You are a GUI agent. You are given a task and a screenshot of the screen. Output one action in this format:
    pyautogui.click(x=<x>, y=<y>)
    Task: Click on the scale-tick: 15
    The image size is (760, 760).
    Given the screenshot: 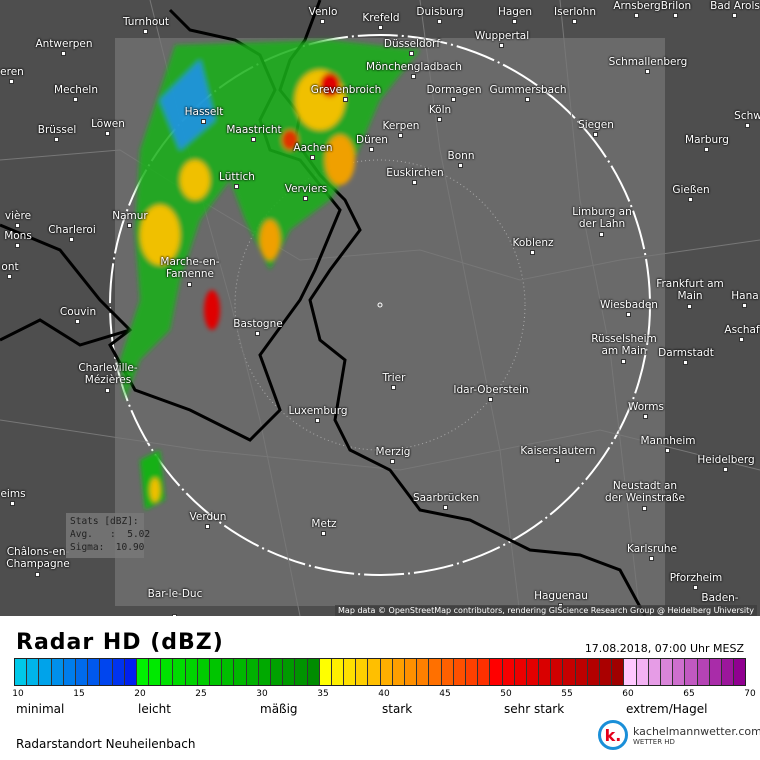 What is the action you would take?
    pyautogui.click(x=79, y=694)
    